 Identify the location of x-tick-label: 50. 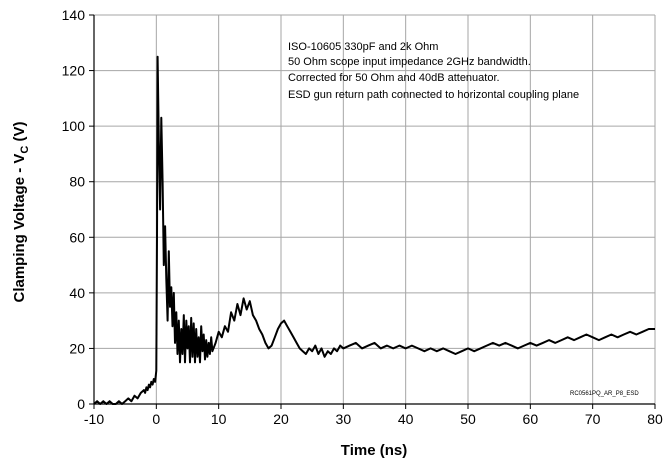
(468, 419).